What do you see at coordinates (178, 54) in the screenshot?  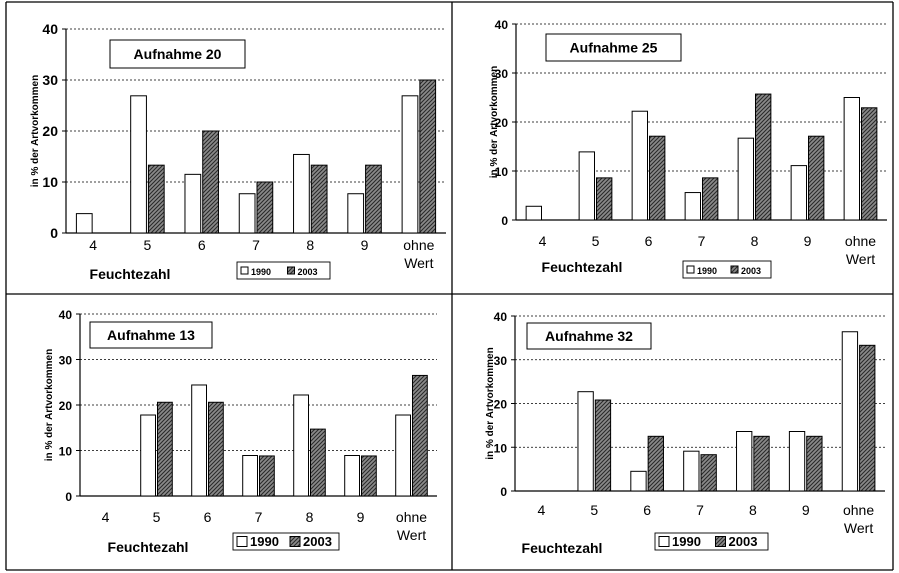 I see `chart-title: Aufnahme 20` at bounding box center [178, 54].